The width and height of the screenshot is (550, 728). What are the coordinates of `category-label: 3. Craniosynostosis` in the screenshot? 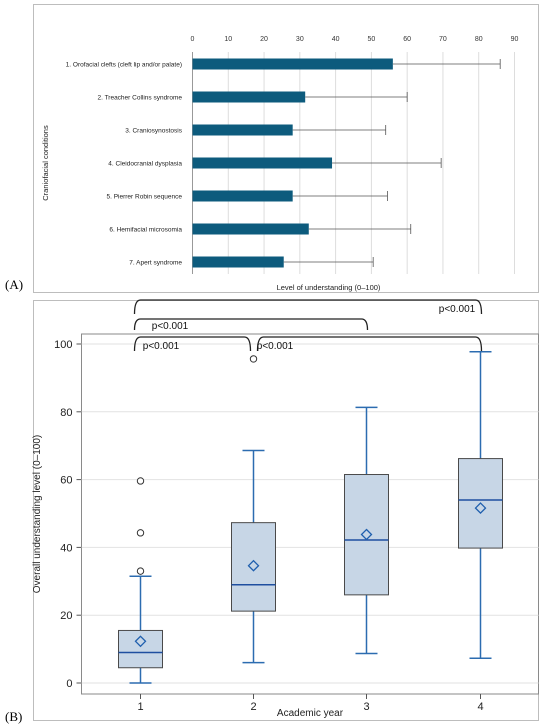 It's located at (153, 131).